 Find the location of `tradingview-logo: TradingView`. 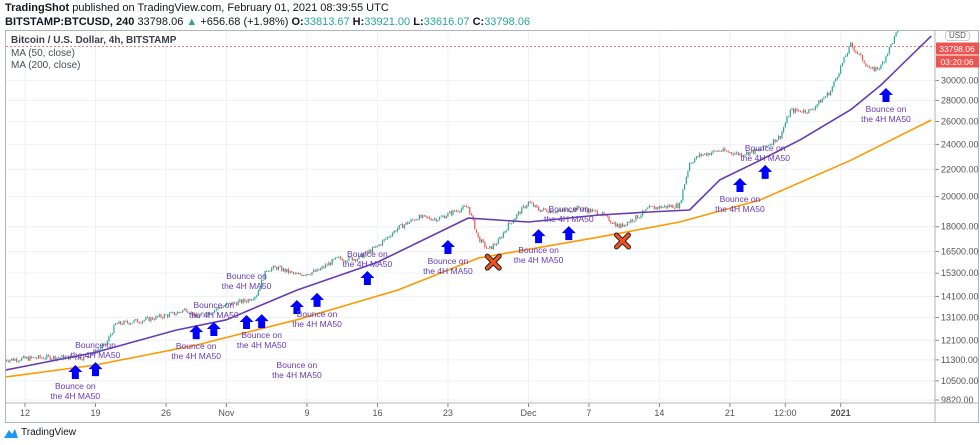

tradingview-logo: TradingView is located at coordinates (40, 432).